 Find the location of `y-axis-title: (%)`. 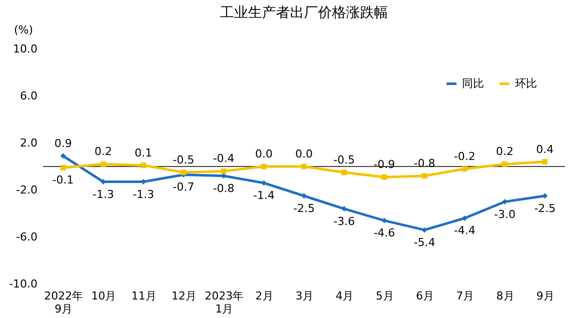

y-axis-title: (%) is located at coordinates (24, 30).